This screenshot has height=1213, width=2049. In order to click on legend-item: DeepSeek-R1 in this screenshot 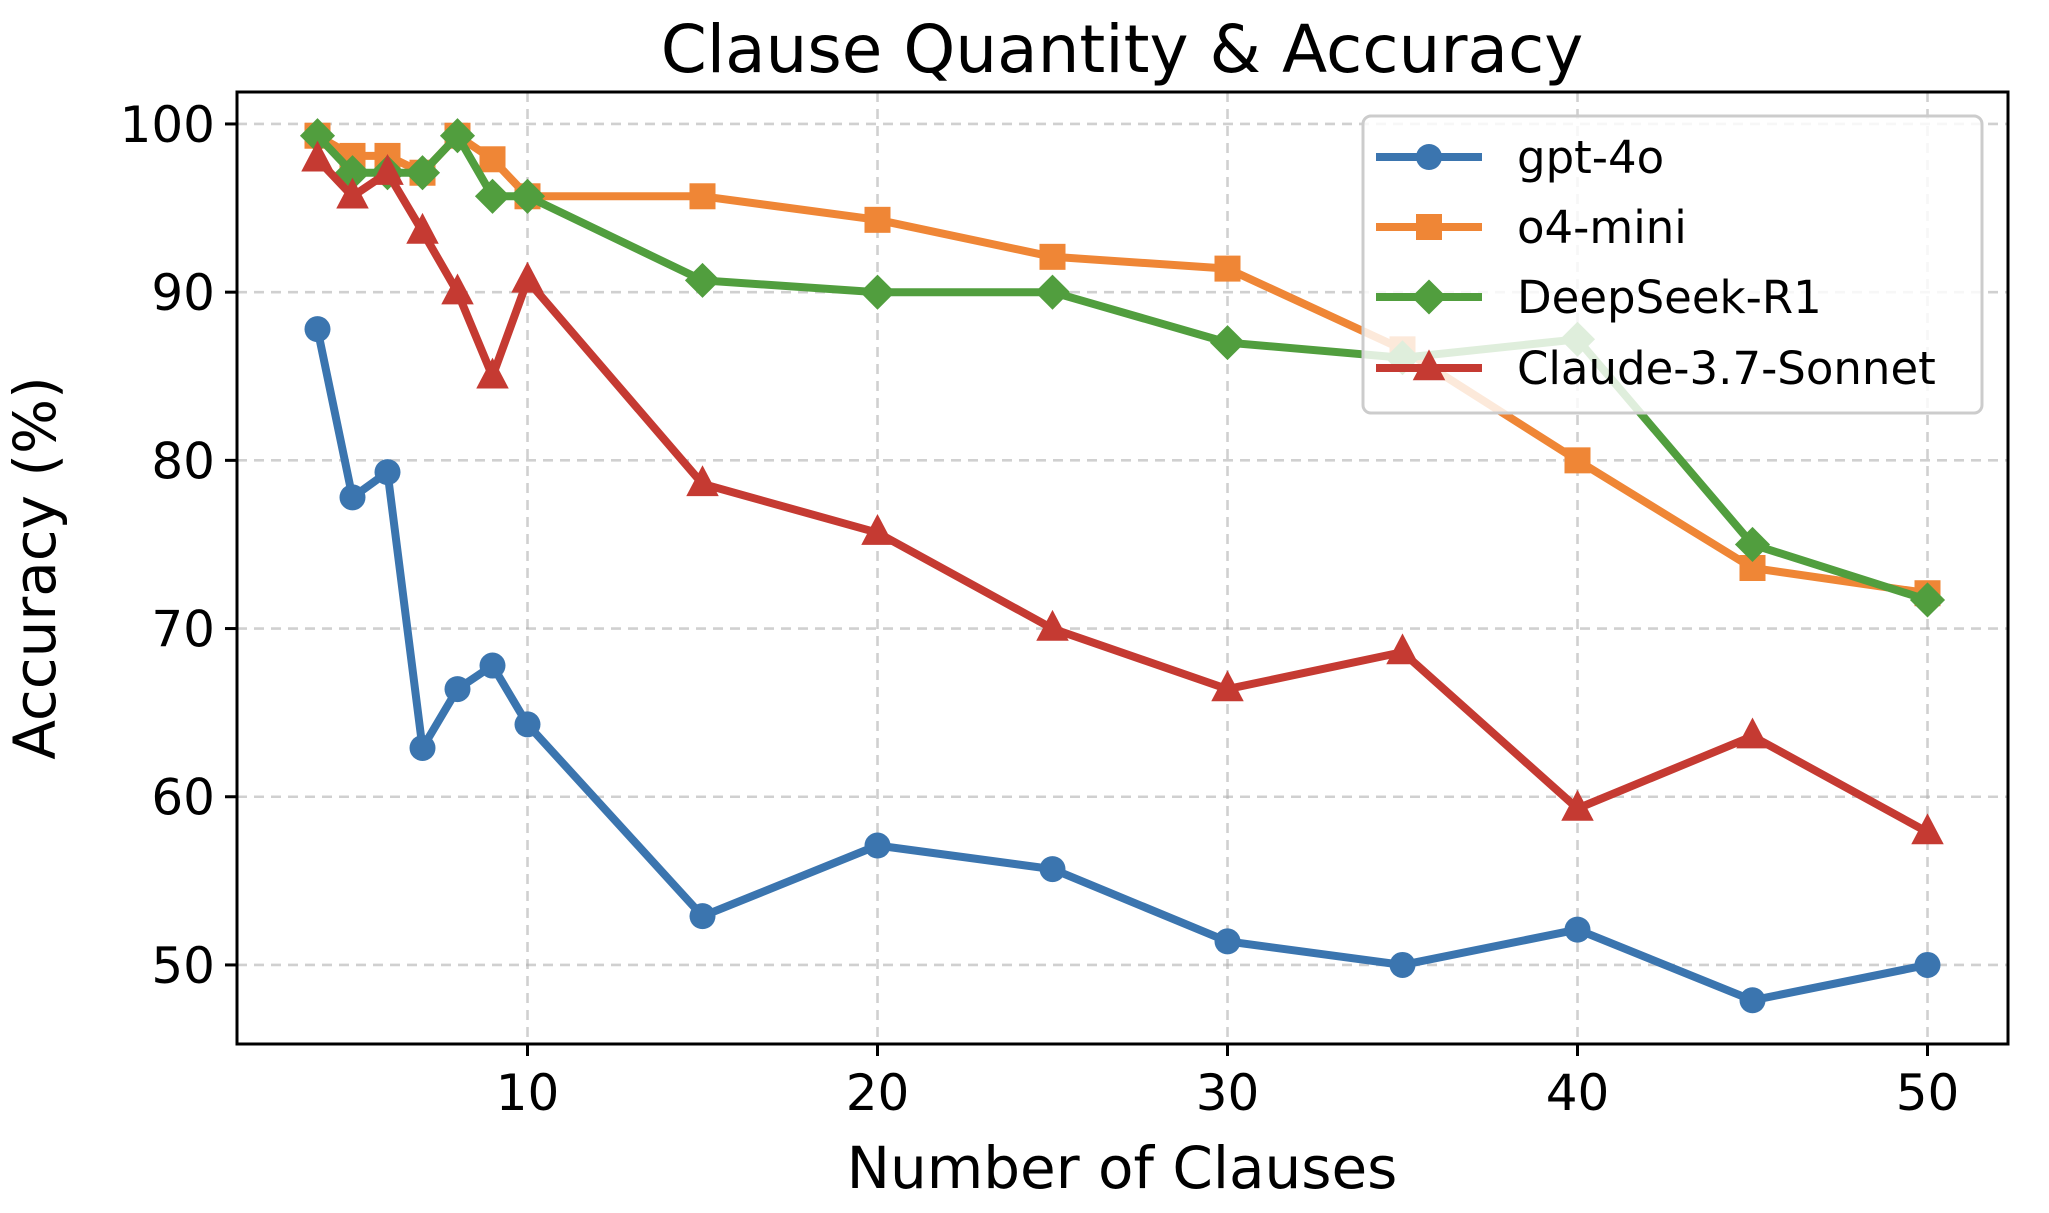, I will do `click(1599, 297)`.